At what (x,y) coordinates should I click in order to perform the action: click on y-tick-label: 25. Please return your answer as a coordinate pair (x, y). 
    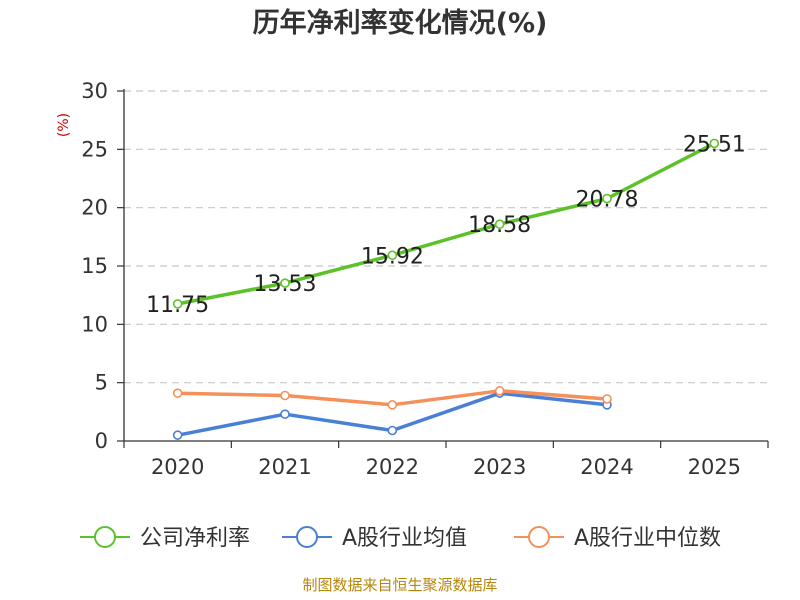
    Looking at the image, I should click on (94, 149).